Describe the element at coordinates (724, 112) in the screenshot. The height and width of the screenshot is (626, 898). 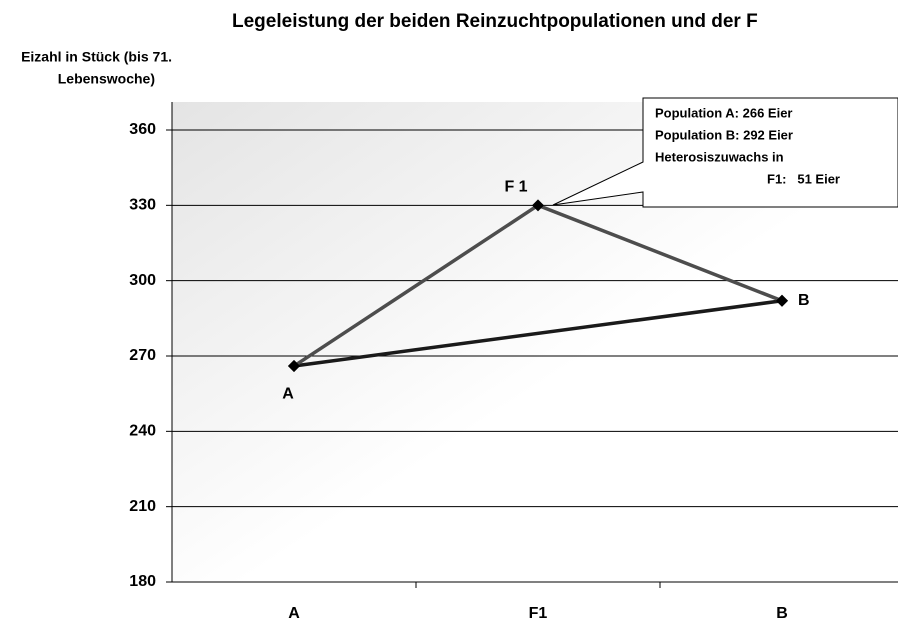
I see `callout-text: Population A: 266 Eier` at that location.